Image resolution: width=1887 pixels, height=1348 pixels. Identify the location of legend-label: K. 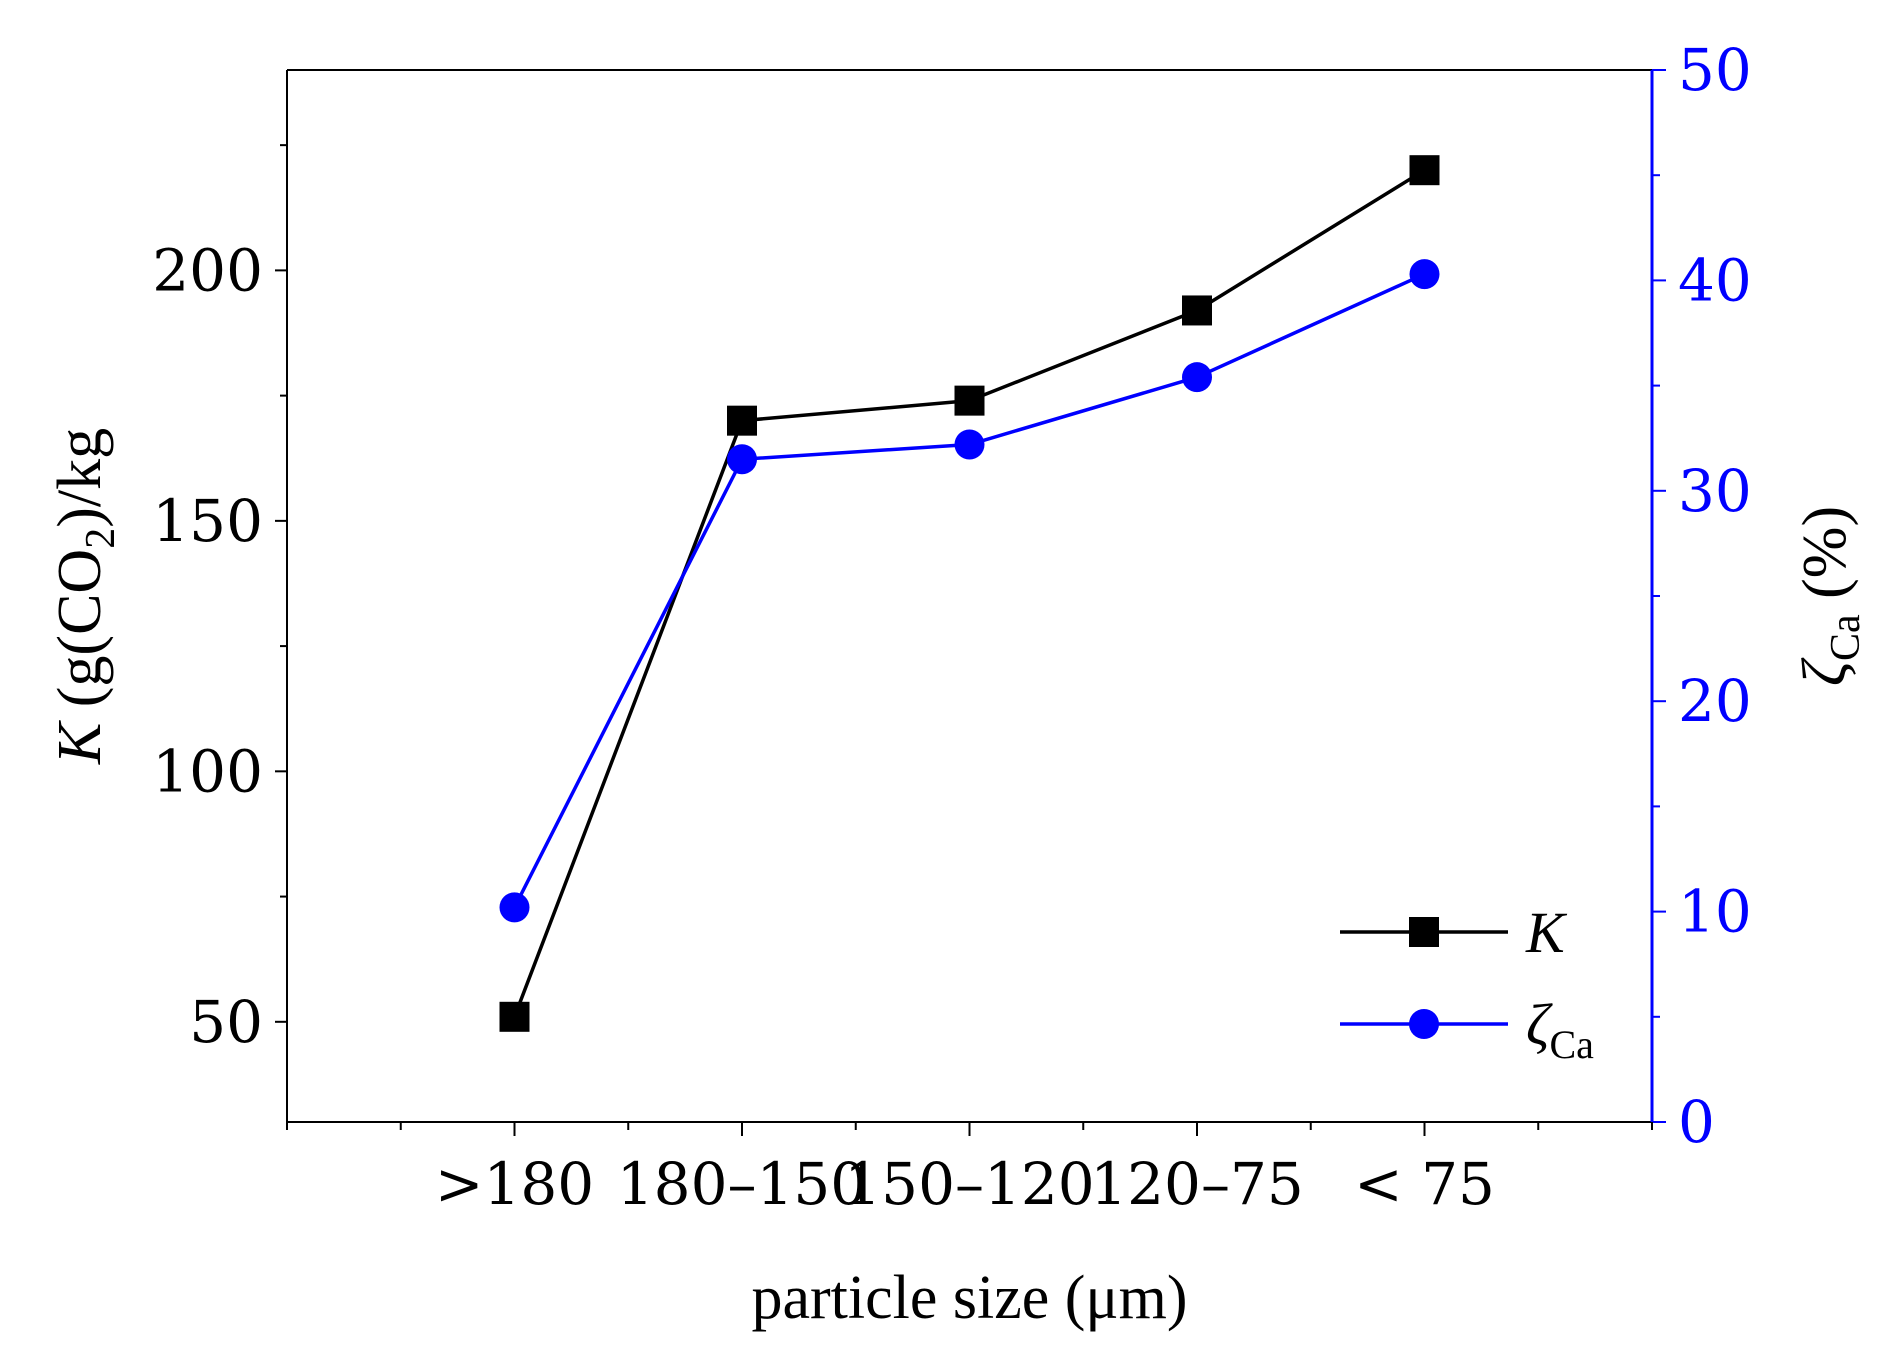
(1546, 932).